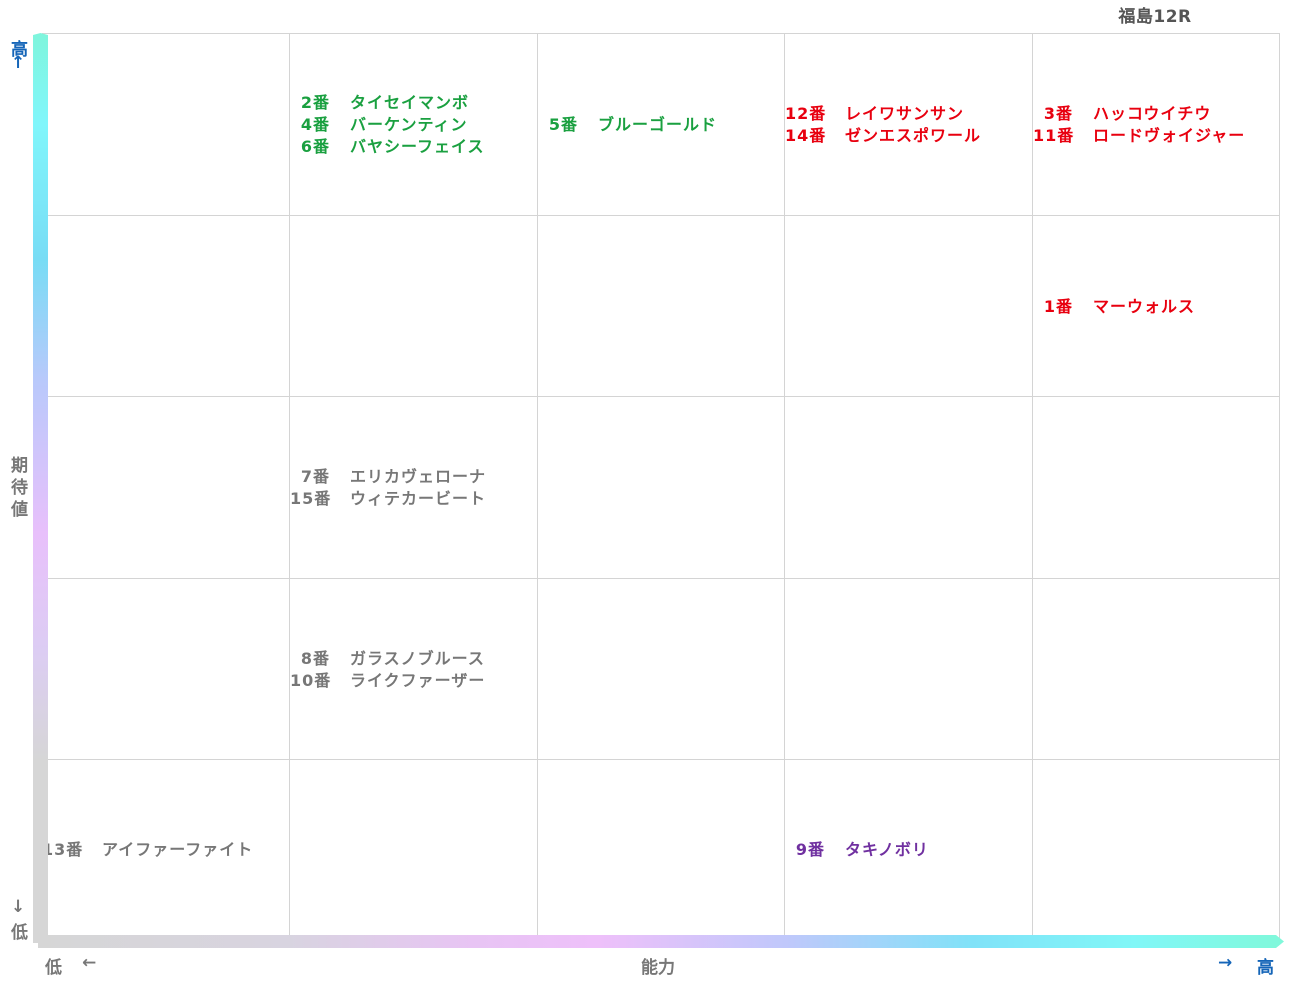  Describe the element at coordinates (315, 124) in the screenshot. I see `horse-number: 4番` at that location.